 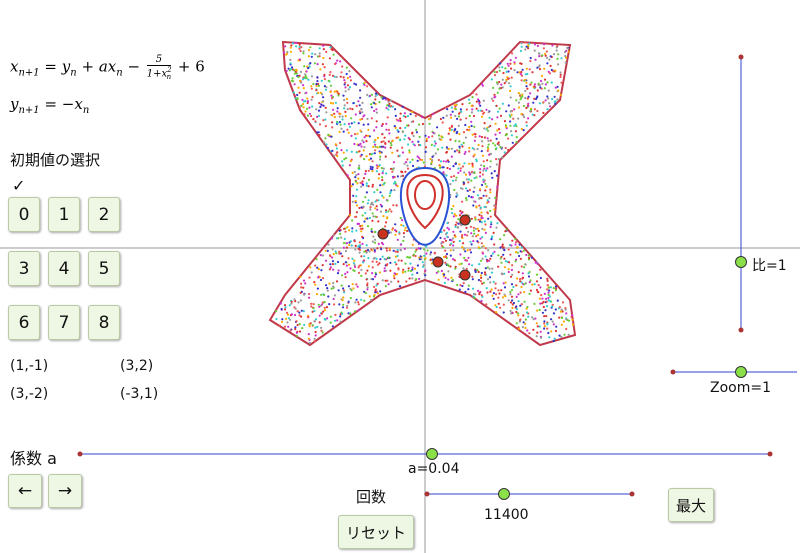 I want to click on initial-value-button: 3, so click(x=24, y=268).